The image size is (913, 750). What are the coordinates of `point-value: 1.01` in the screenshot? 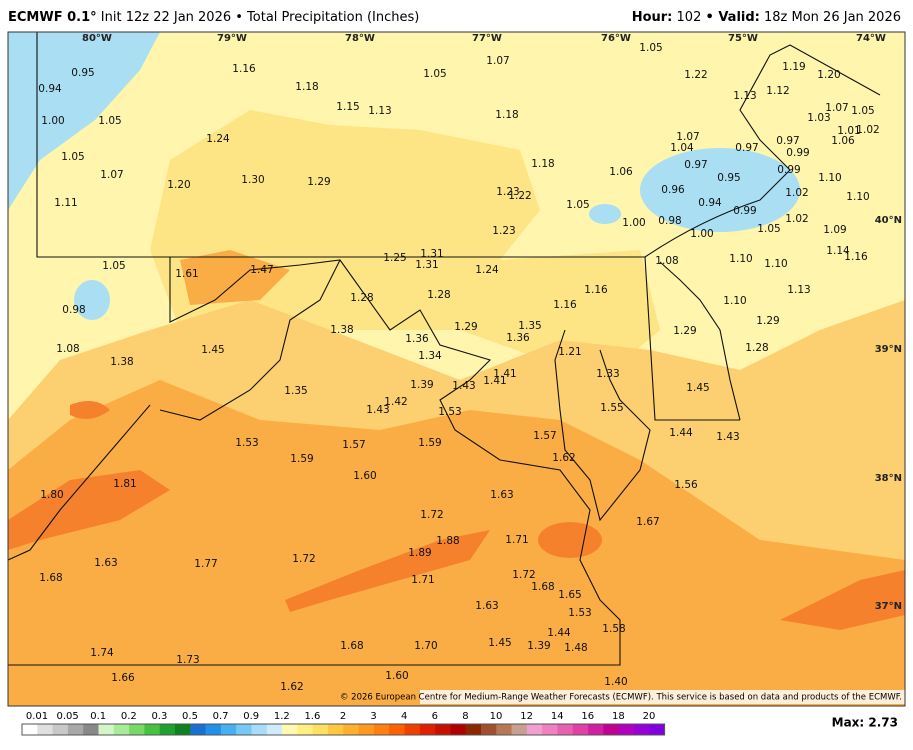 It's located at (848, 131).